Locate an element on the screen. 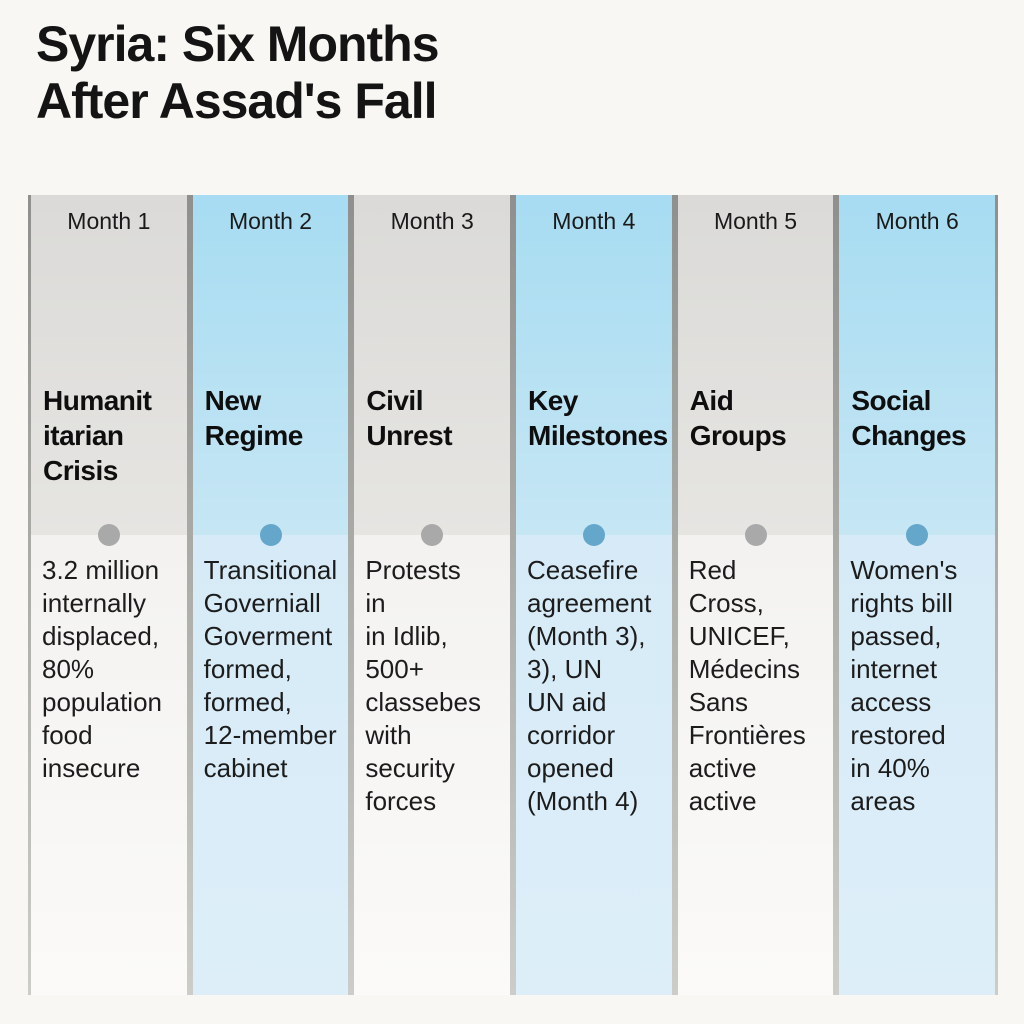 Image resolution: width=1024 pixels, height=1024 pixels. column-heading: Social Changes is located at coordinates (909, 418).